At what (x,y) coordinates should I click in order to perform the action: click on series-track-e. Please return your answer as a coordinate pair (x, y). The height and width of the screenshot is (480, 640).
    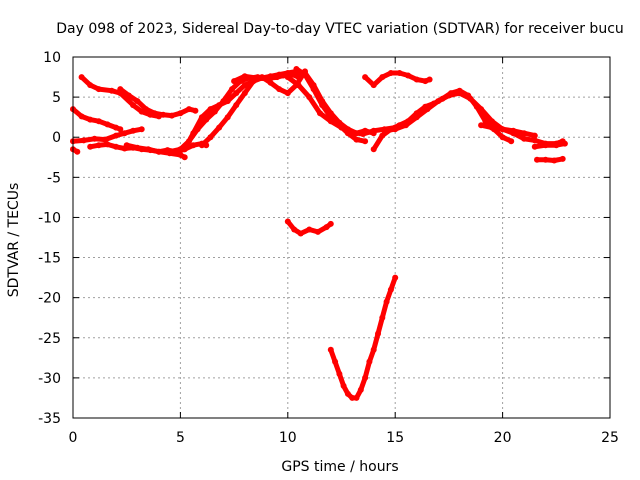
    Looking at the image, I should click on (75, 150).